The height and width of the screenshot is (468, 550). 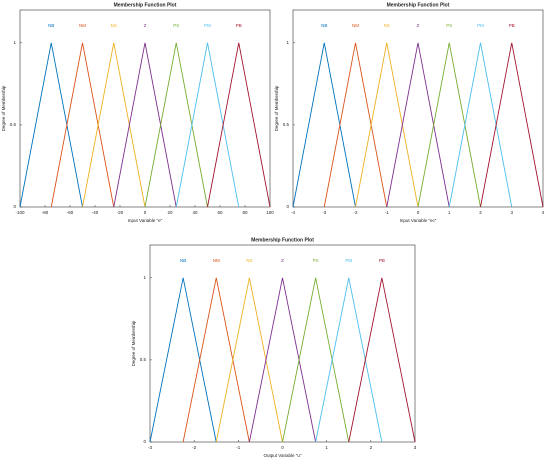 What do you see at coordinates (20, 212) in the screenshot?
I see `x-tick-label: -100` at bounding box center [20, 212].